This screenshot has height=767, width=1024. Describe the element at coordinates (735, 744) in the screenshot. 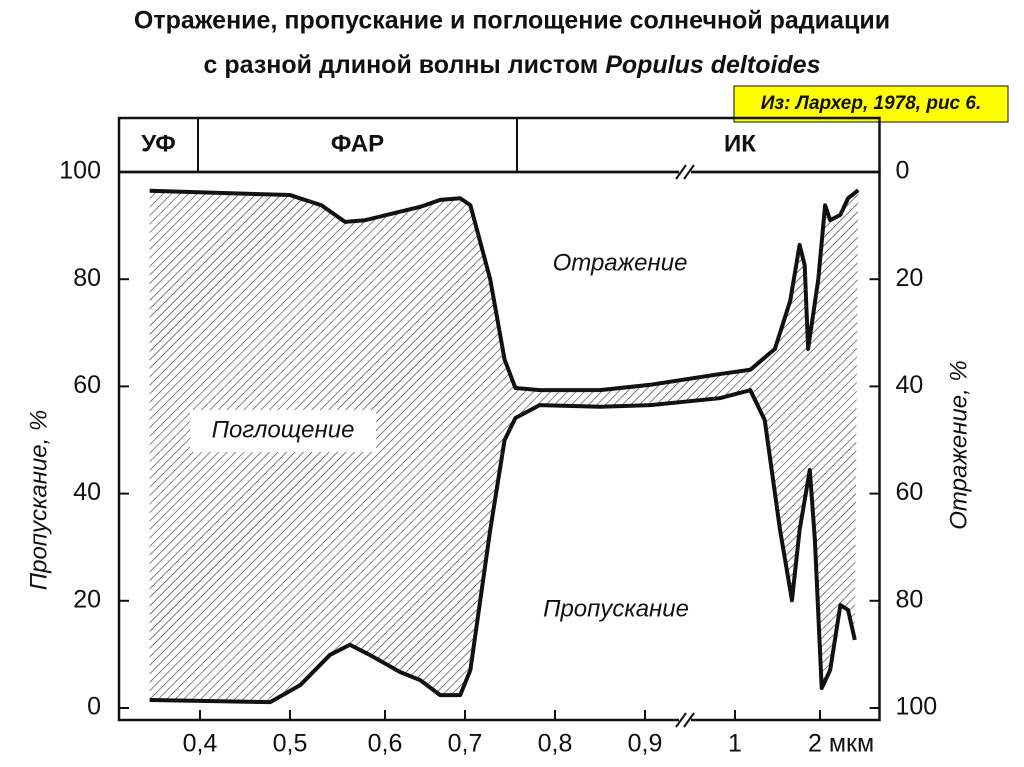

I see `x-tick-label: 1` at that location.